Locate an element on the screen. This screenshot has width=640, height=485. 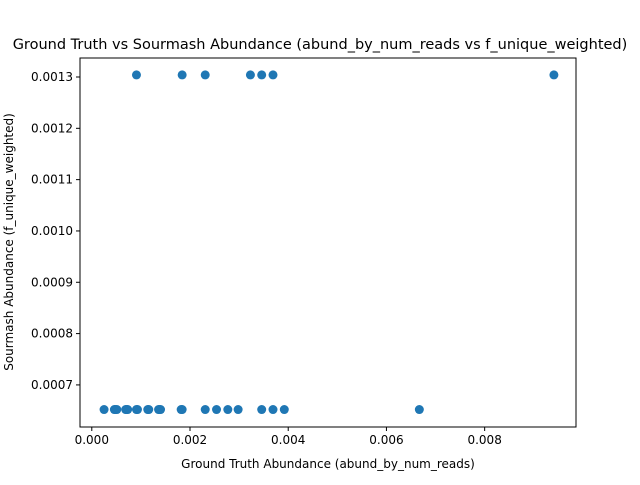
y-tick-label: 0.0011 is located at coordinates (52, 180).